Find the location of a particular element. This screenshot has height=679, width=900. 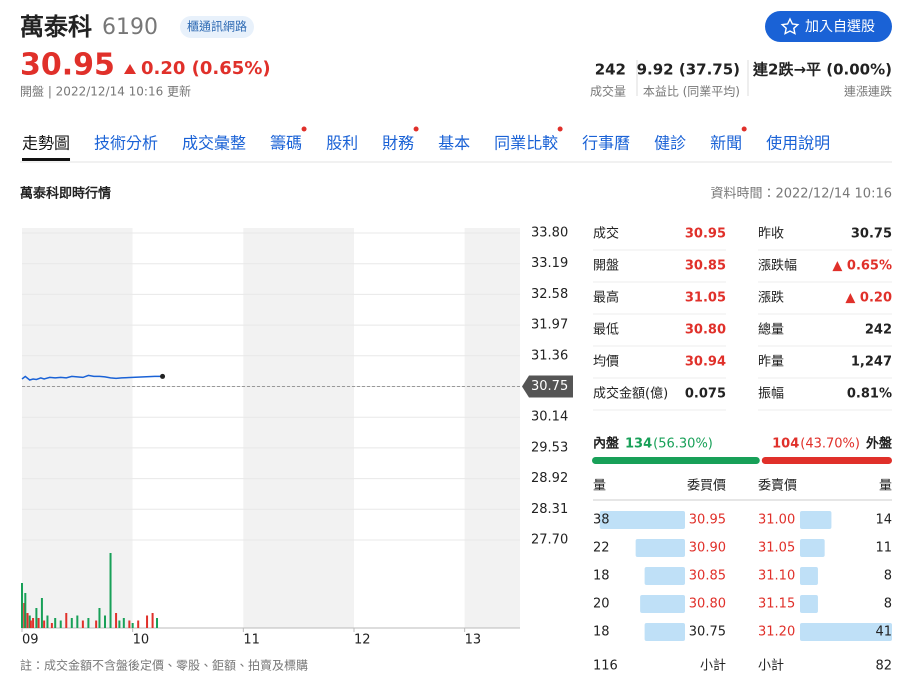

quote-value: 1,247 is located at coordinates (871, 362).